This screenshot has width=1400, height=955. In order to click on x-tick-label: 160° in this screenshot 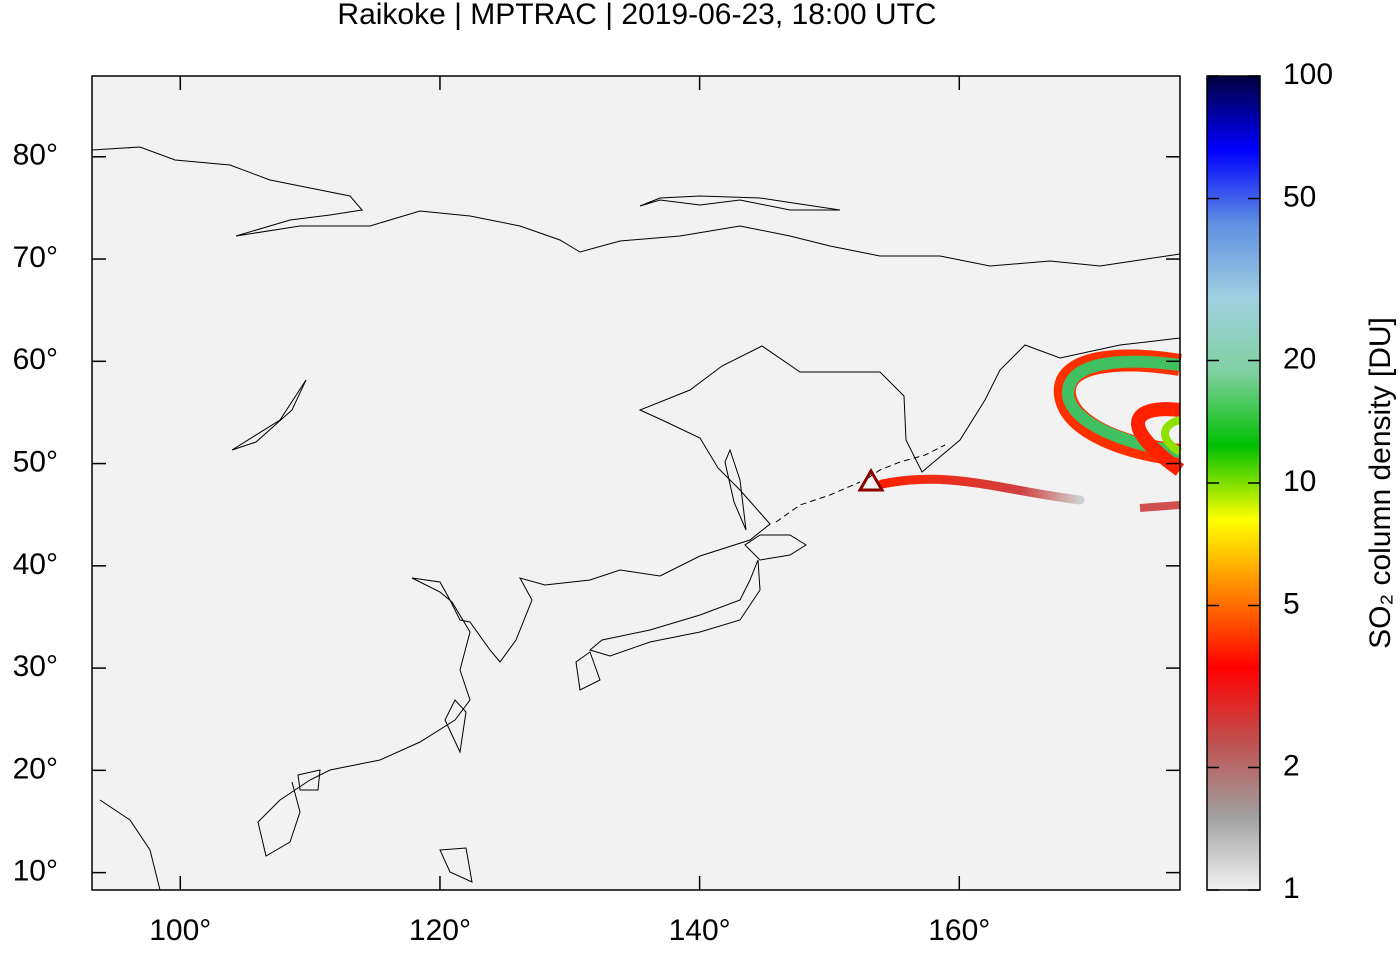, I will do `click(959, 930)`.